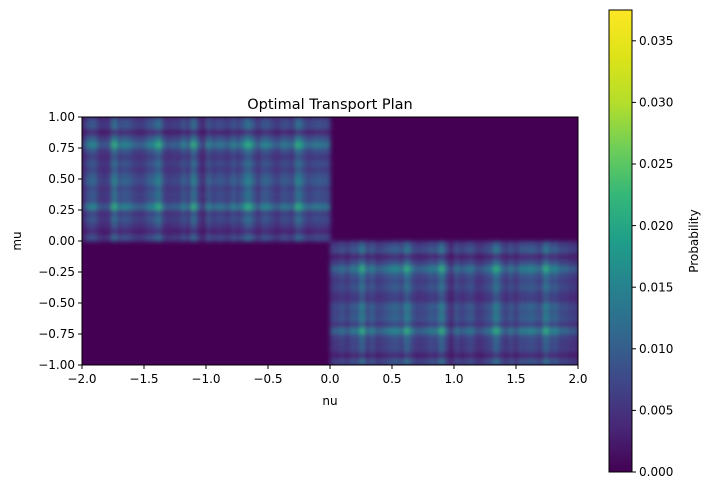 This screenshot has width=710, height=490. What do you see at coordinates (656, 103) in the screenshot?
I see `colorbar-tick-label: 0.030` at bounding box center [656, 103].